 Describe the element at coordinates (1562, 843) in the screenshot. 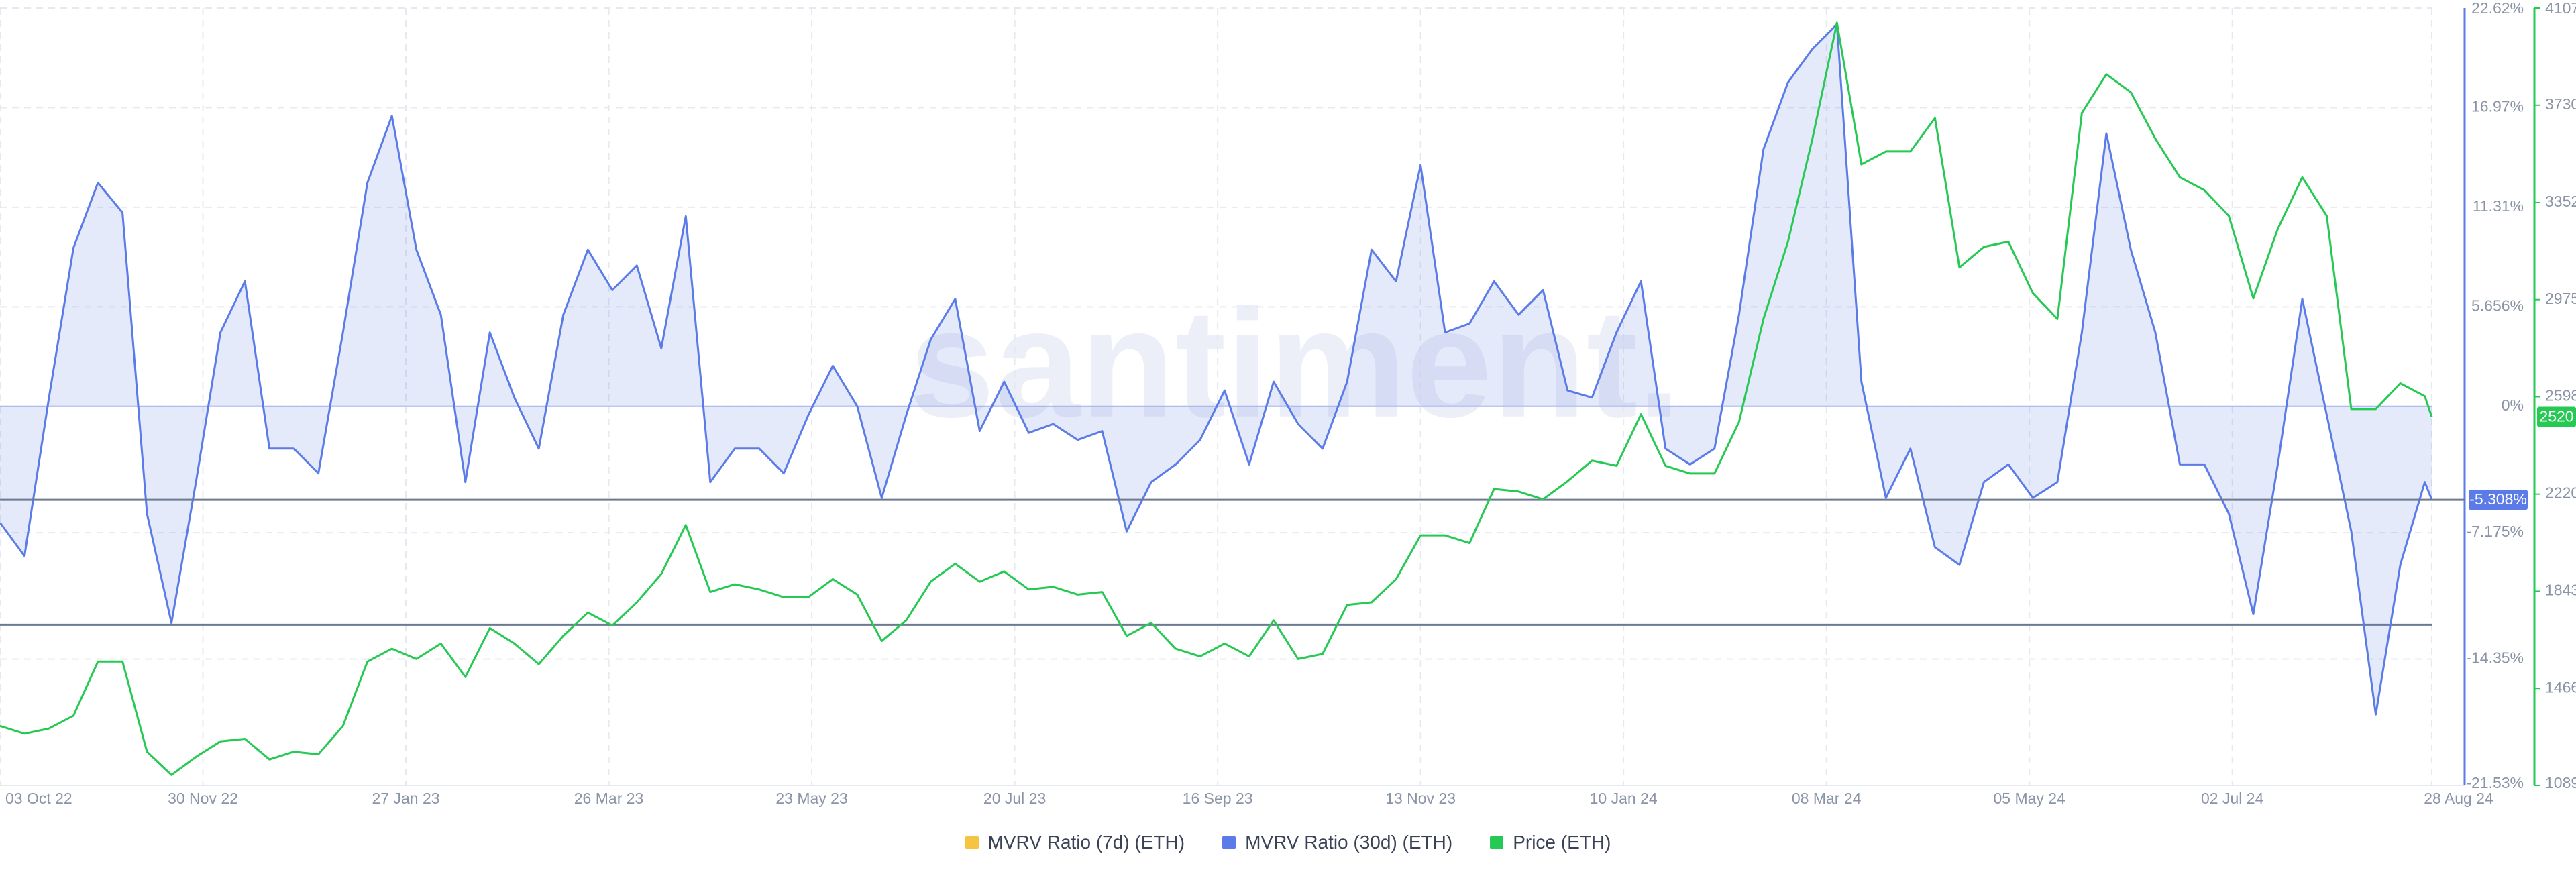

I see `legend-label: Price (ETH)` at that location.